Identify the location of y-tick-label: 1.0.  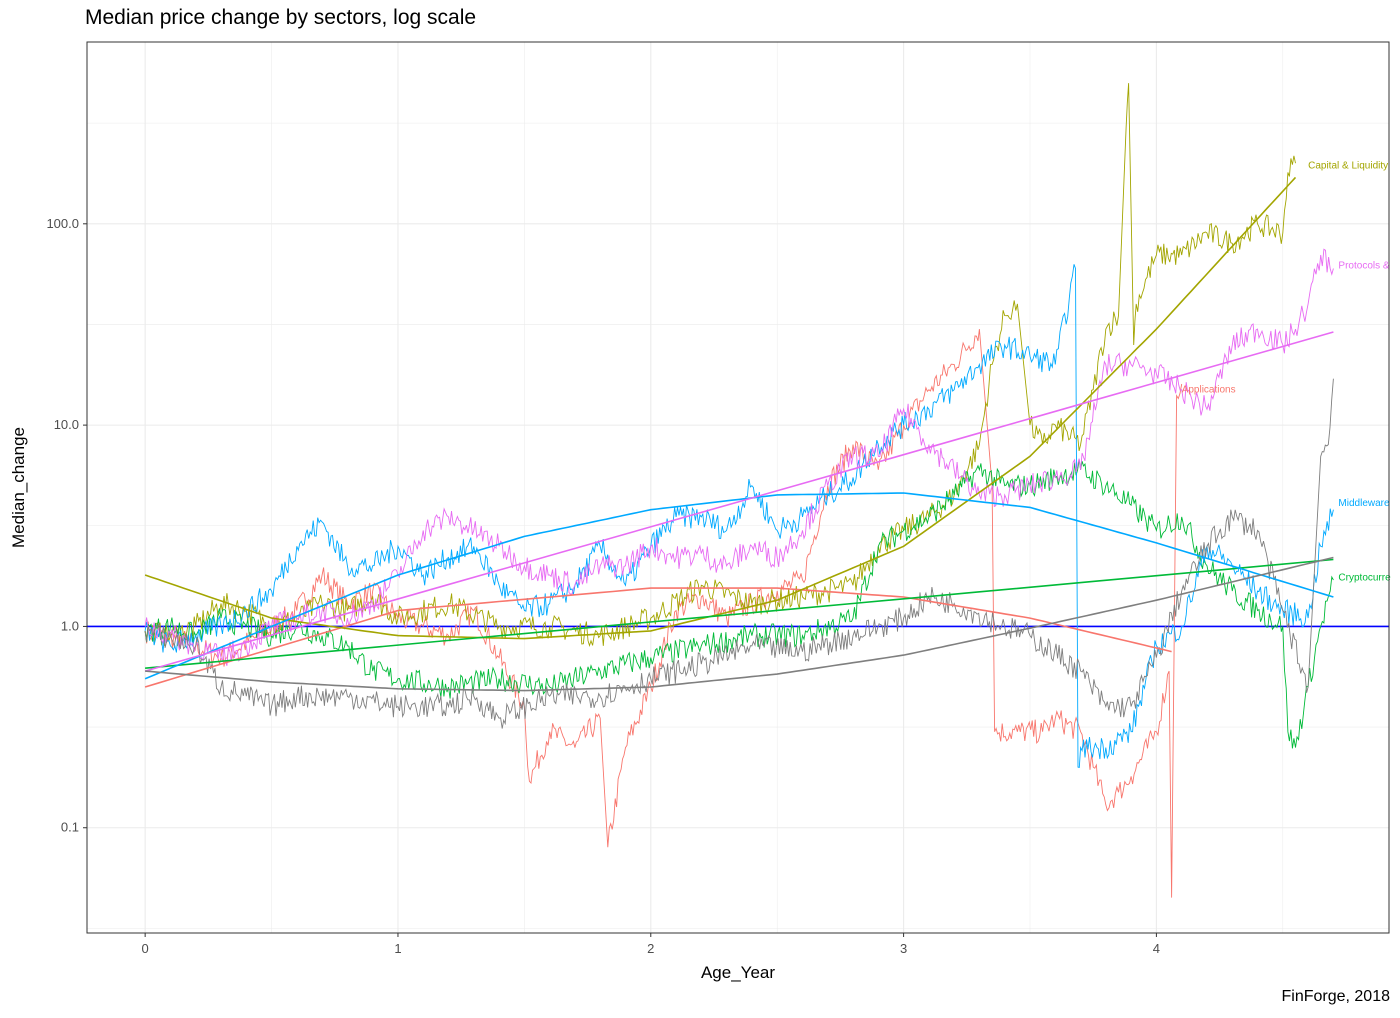
(70, 625).